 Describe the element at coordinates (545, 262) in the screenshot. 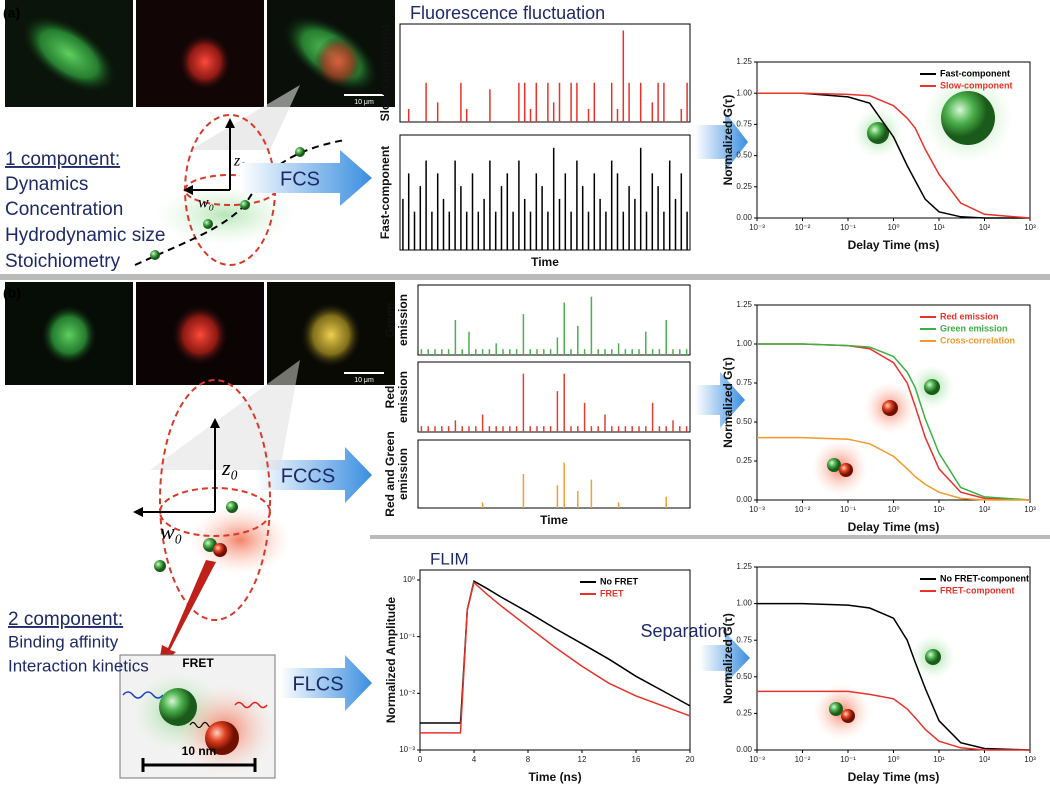

I see `x-axis-label: Time` at that location.